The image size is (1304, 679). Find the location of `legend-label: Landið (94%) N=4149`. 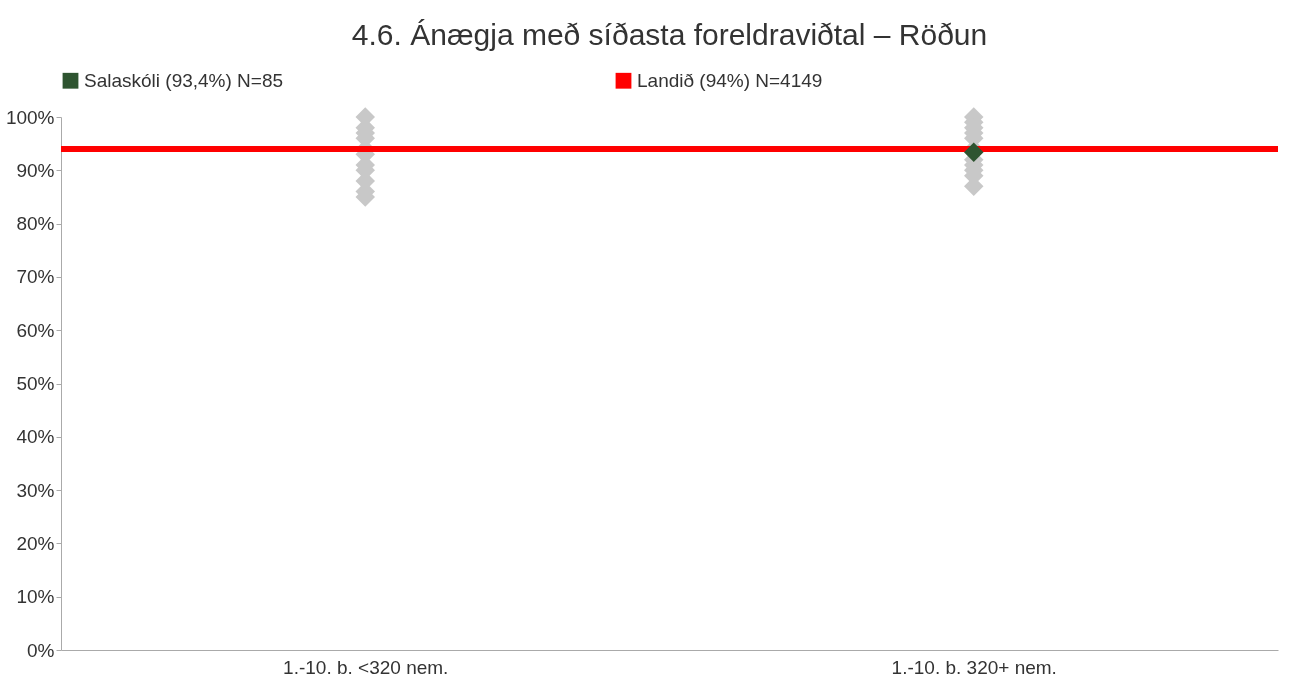

legend-label: Landið (94%) N=4149 is located at coordinates (730, 80).